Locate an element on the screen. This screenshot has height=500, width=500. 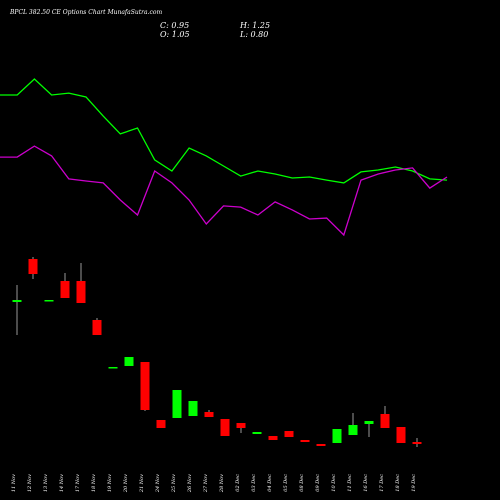
x-tick-label: 11 Nov is located at coordinates (14, 483).